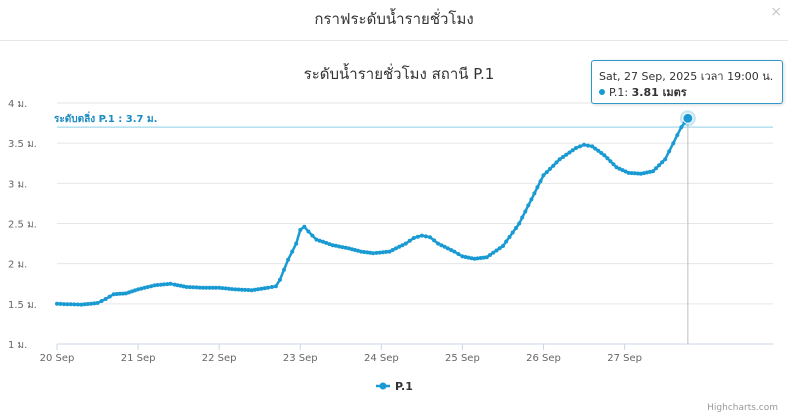 This screenshot has width=788, height=413. What do you see at coordinates (742, 408) in the screenshot?
I see `credits-link: Highcharts.com` at bounding box center [742, 408].